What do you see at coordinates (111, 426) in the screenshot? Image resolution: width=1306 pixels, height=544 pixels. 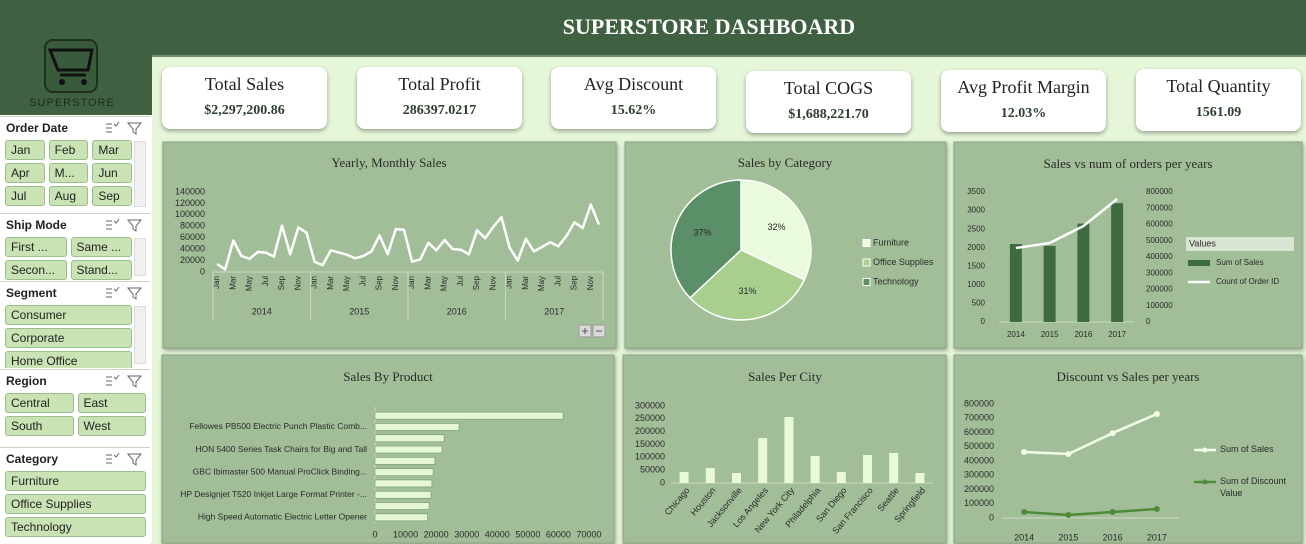 I see `slicer-item: West` at bounding box center [111, 426].